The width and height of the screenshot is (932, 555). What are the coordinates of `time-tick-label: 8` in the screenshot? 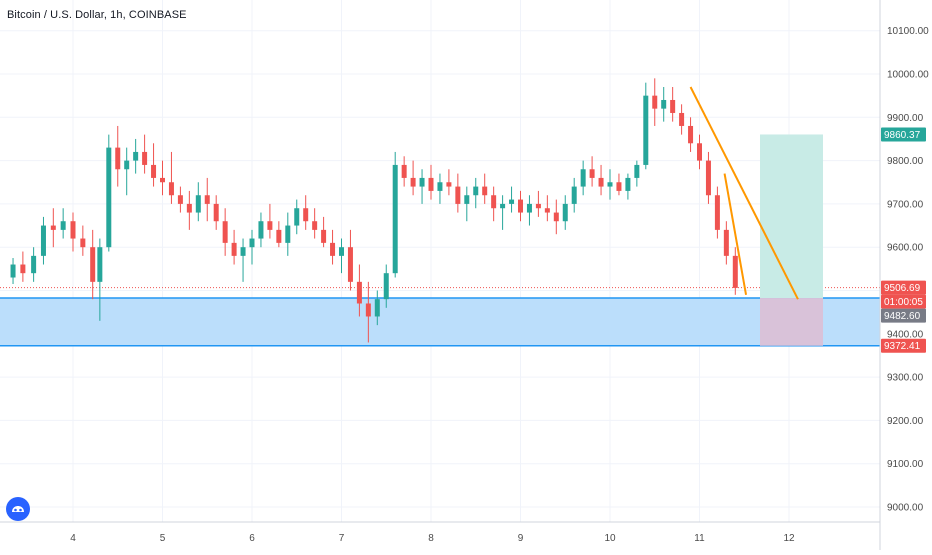 It's located at (431, 538).